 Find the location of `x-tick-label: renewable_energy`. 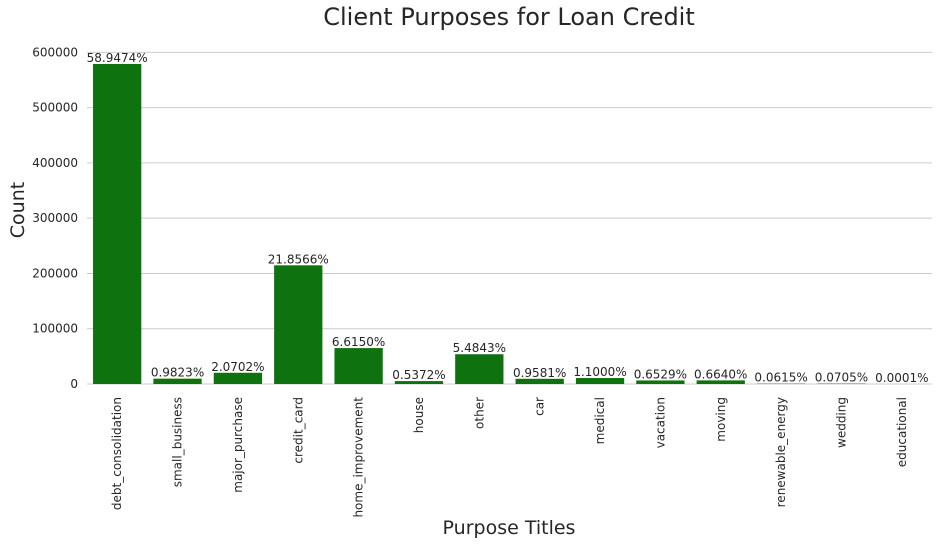

x-tick-label: renewable_energy is located at coordinates (781, 452).